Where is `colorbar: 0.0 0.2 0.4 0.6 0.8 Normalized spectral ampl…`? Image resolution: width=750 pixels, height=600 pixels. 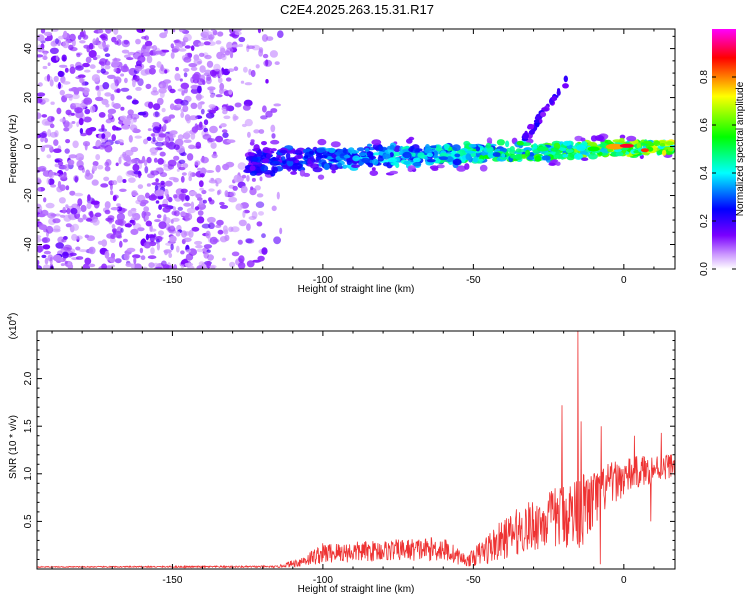 colorbar: 0.0 0.2 0.4 0.6 0.8 Normalized spectral ampl… is located at coordinates (722, 152).